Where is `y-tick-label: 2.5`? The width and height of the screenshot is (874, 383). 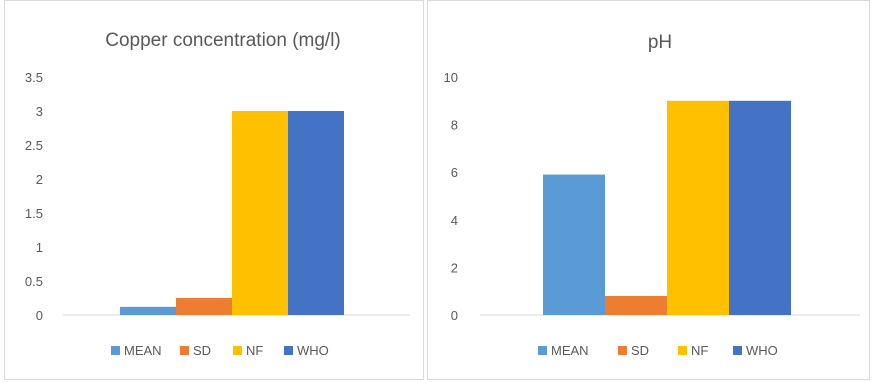 y-tick-label: 2.5 is located at coordinates (34, 145).